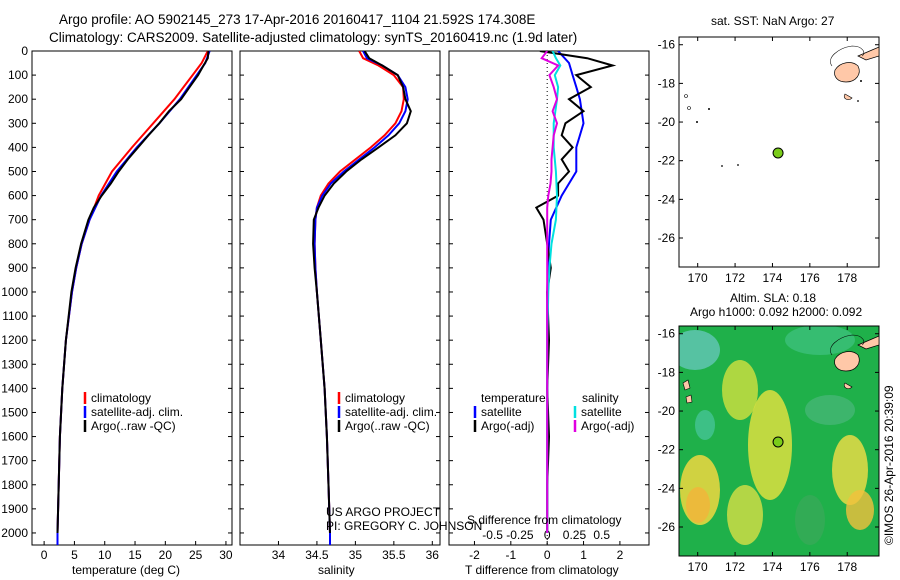 This screenshot has width=900, height=580. I want to click on t-difference-axis-label: T difference from climatology, so click(542, 570).